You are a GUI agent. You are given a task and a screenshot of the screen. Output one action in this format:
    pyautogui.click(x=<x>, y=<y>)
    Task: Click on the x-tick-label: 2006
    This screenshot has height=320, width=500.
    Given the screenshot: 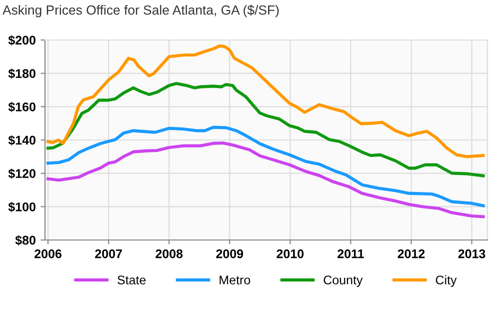 What is the action you would take?
    pyautogui.click(x=48, y=253)
    